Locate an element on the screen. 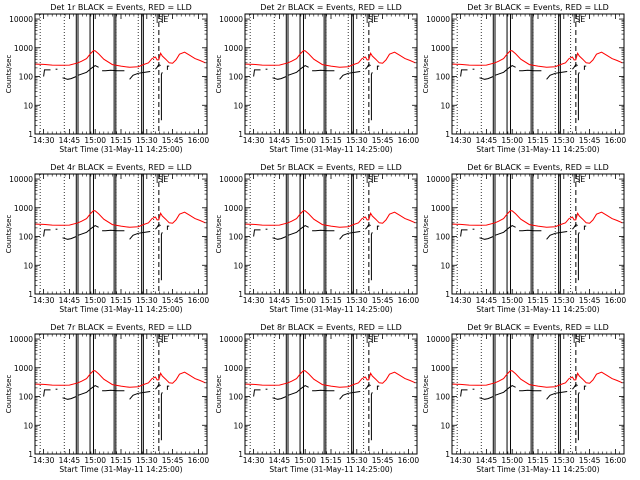 This screenshot has height=480, width=640. panel-title: Det 4r BLACK = Events, RED = LLD is located at coordinates (121, 167).